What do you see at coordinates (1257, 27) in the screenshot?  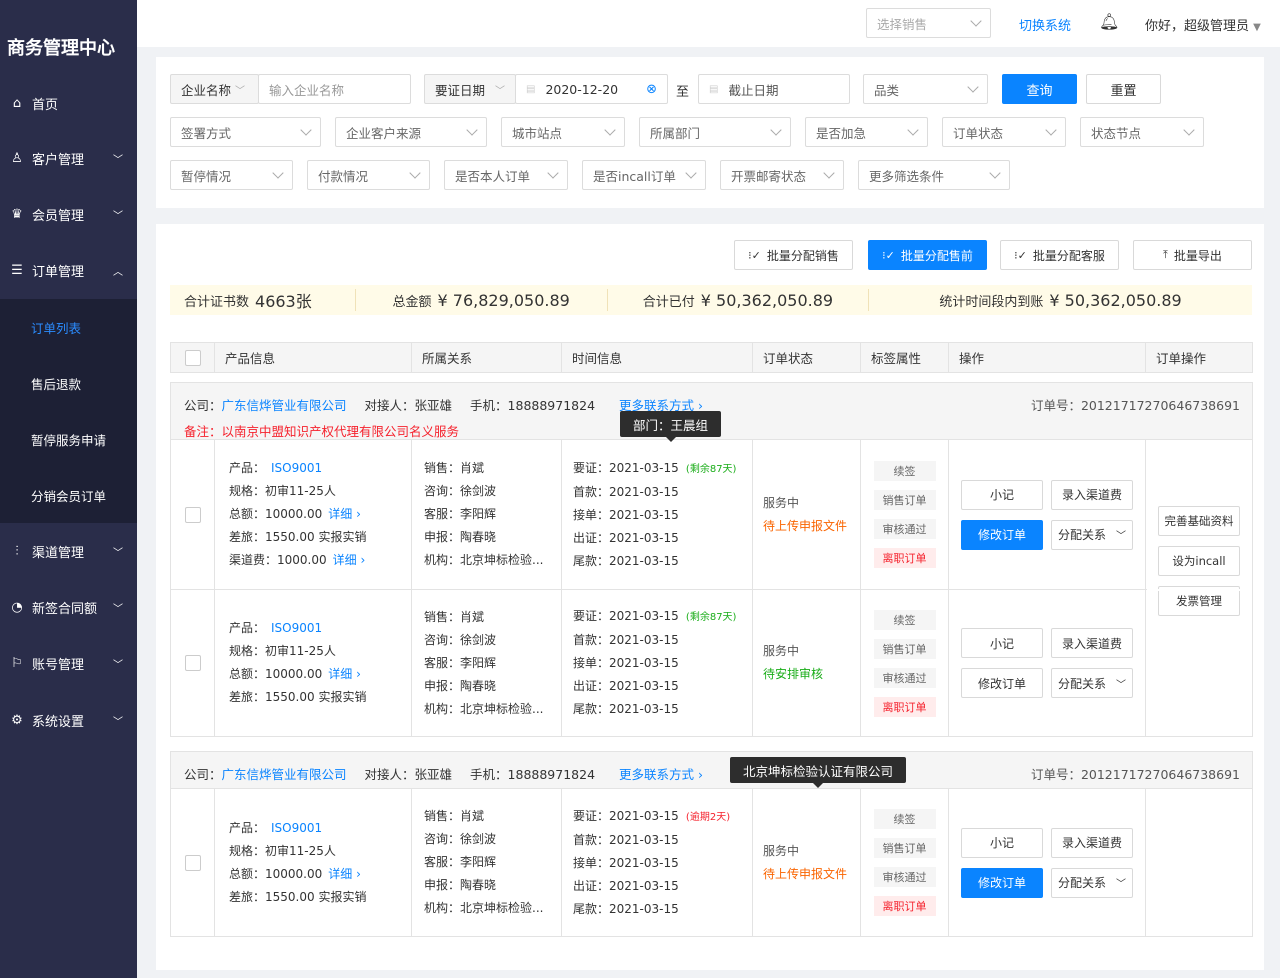 I see `caret-down-icon: ▼` at bounding box center [1257, 27].